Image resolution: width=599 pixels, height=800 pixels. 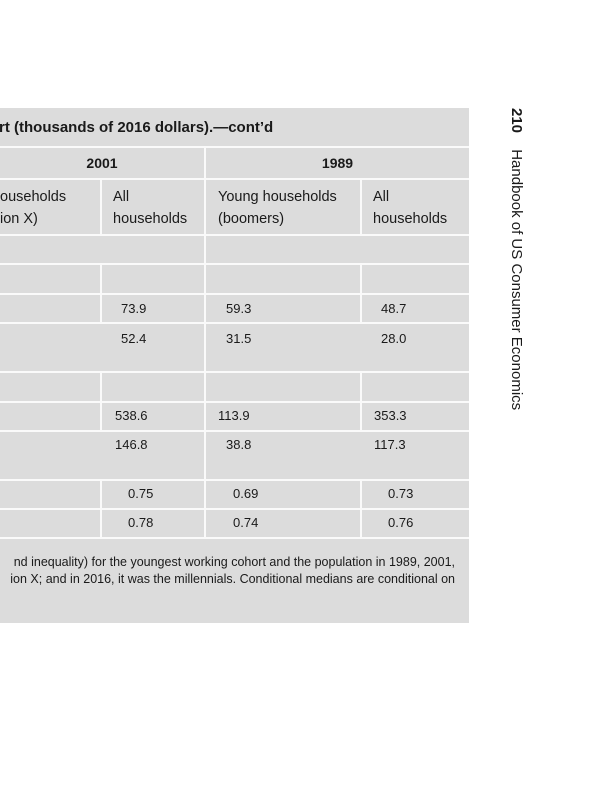 I want to click on book-title: Handbook of US Consumer Economics, so click(x=516, y=280).